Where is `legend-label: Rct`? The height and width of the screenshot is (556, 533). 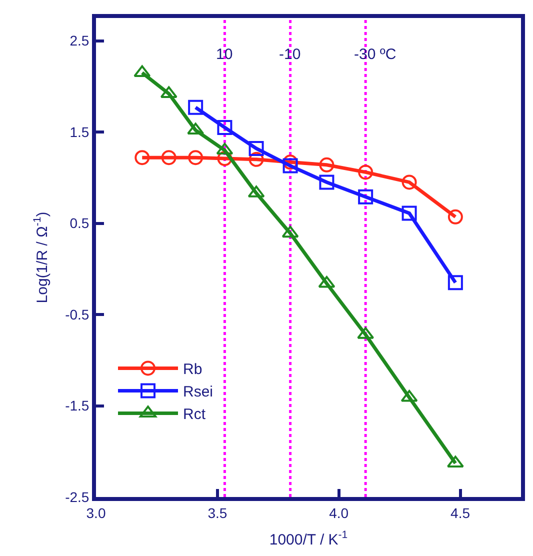 legend-label: Rct is located at coordinates (194, 415).